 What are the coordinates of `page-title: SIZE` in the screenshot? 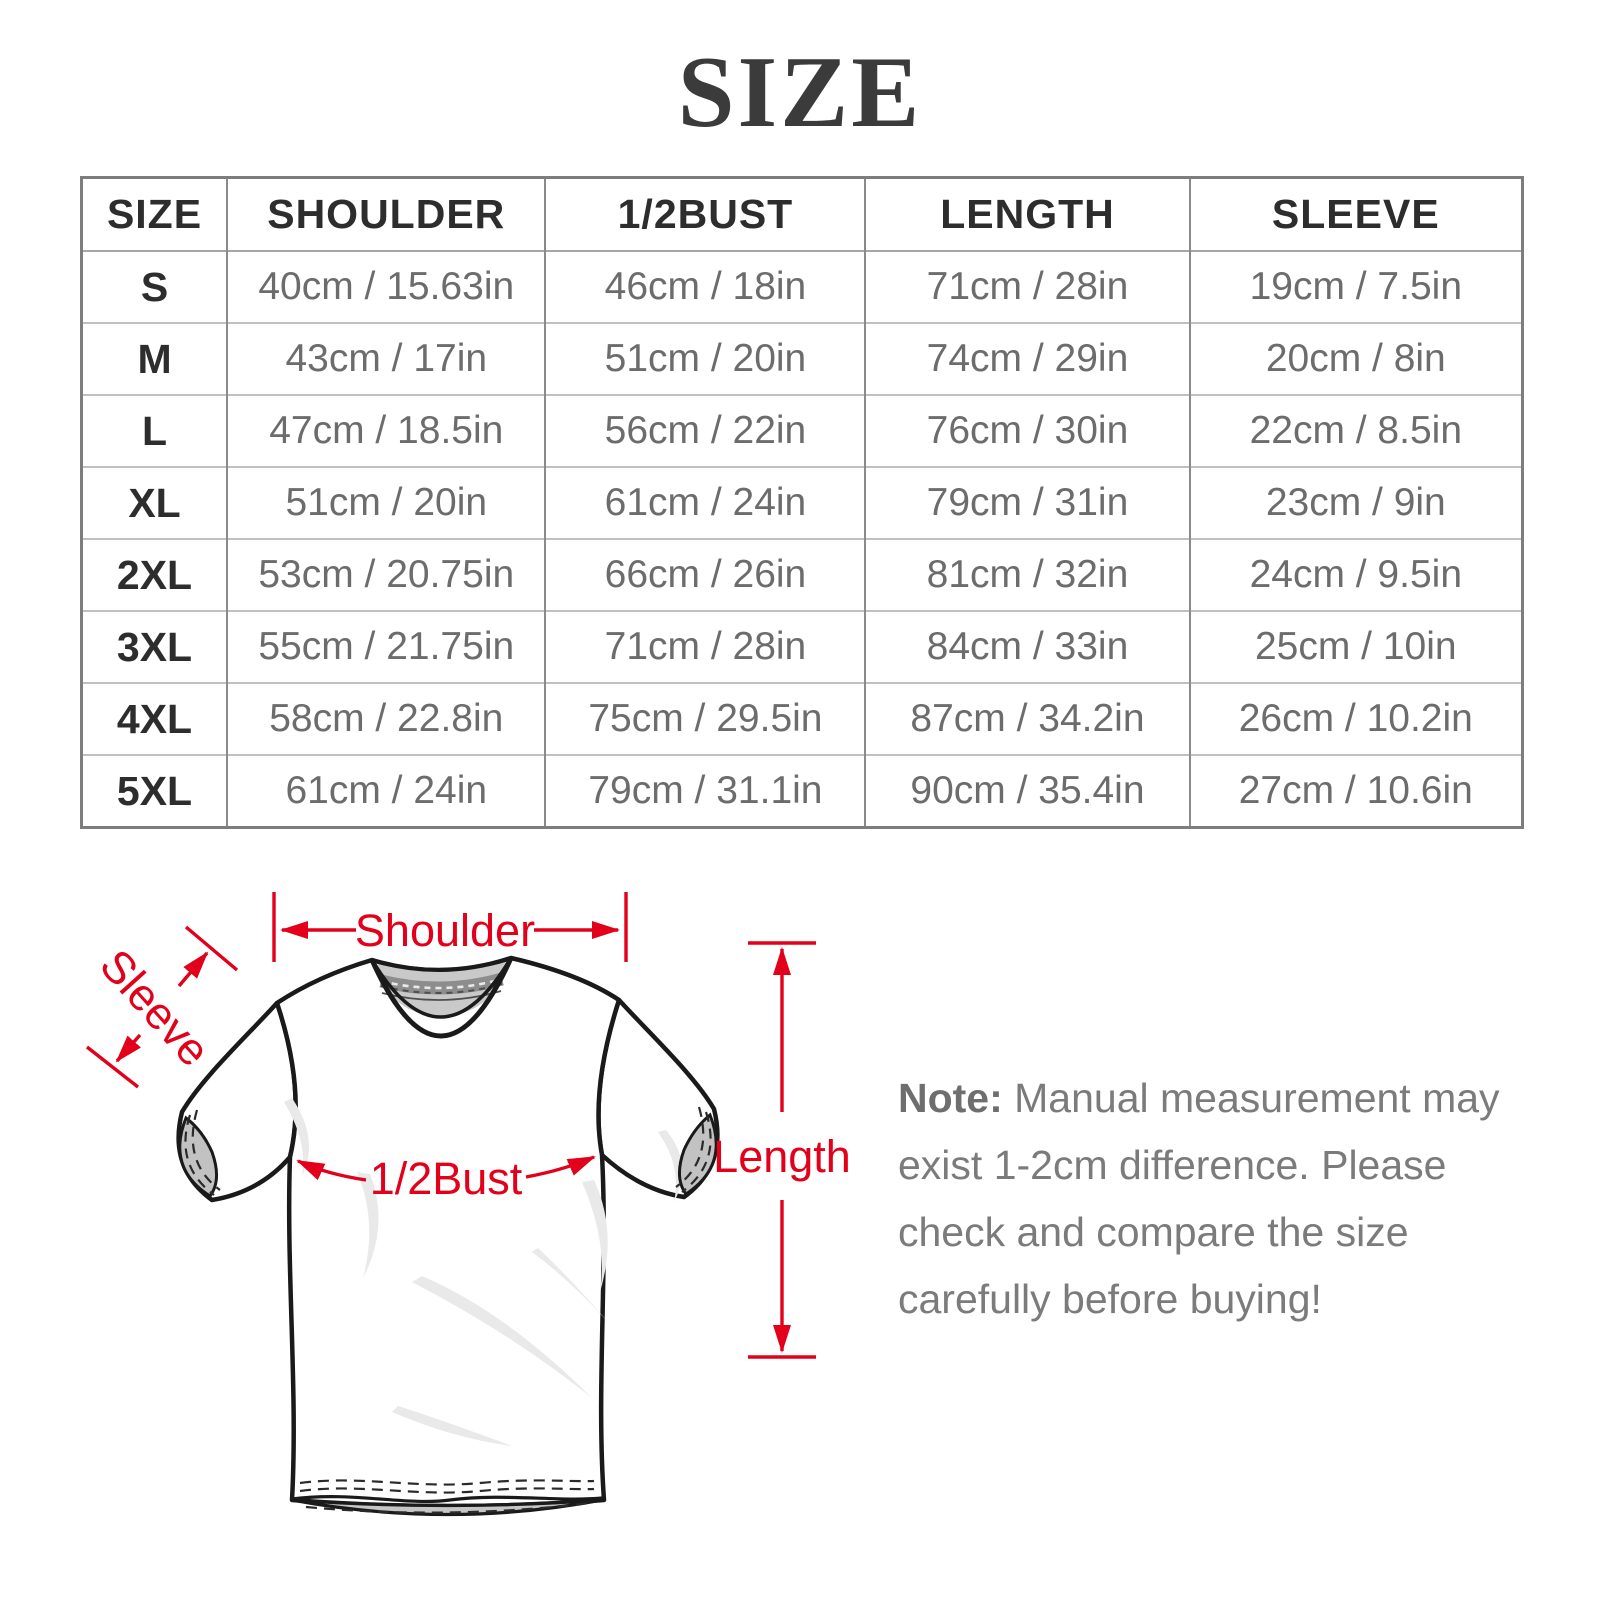 It's located at (800, 92).